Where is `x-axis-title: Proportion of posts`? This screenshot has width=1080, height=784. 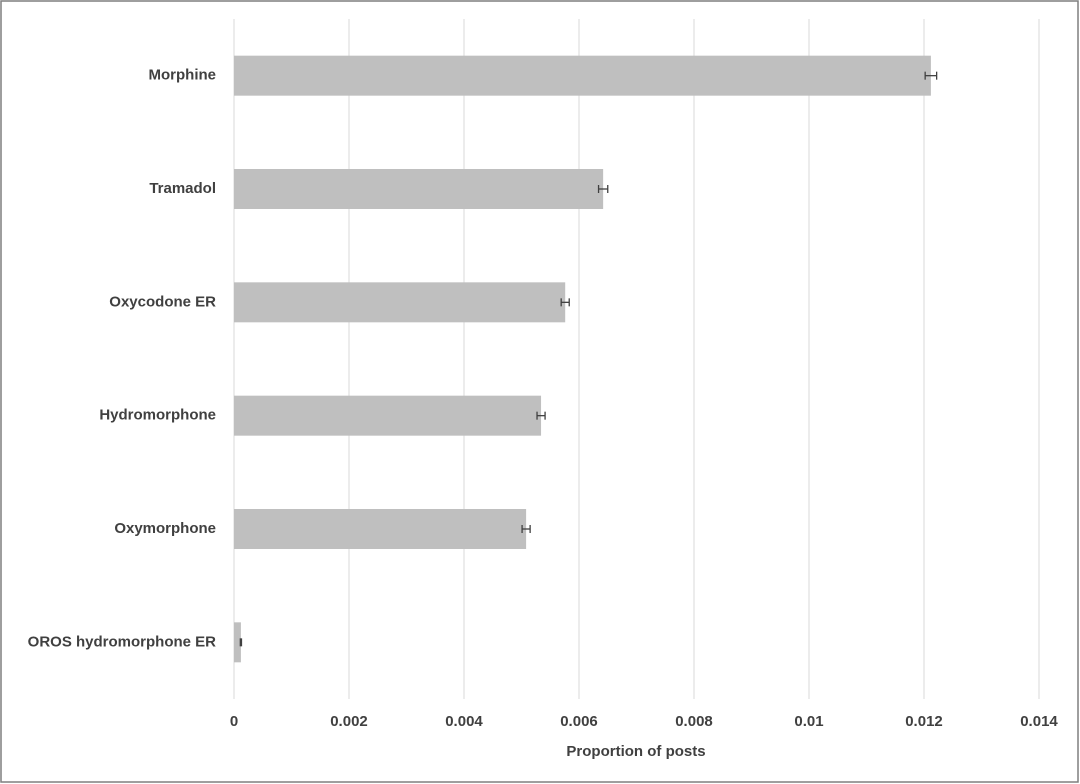 x-axis-title: Proportion of posts is located at coordinates (635, 751).